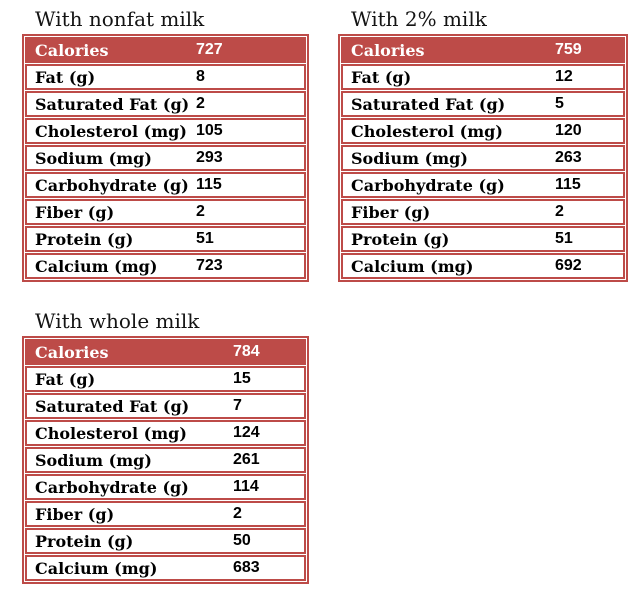 The width and height of the screenshot is (643, 602). I want to click on row-value: 8, so click(200, 76).